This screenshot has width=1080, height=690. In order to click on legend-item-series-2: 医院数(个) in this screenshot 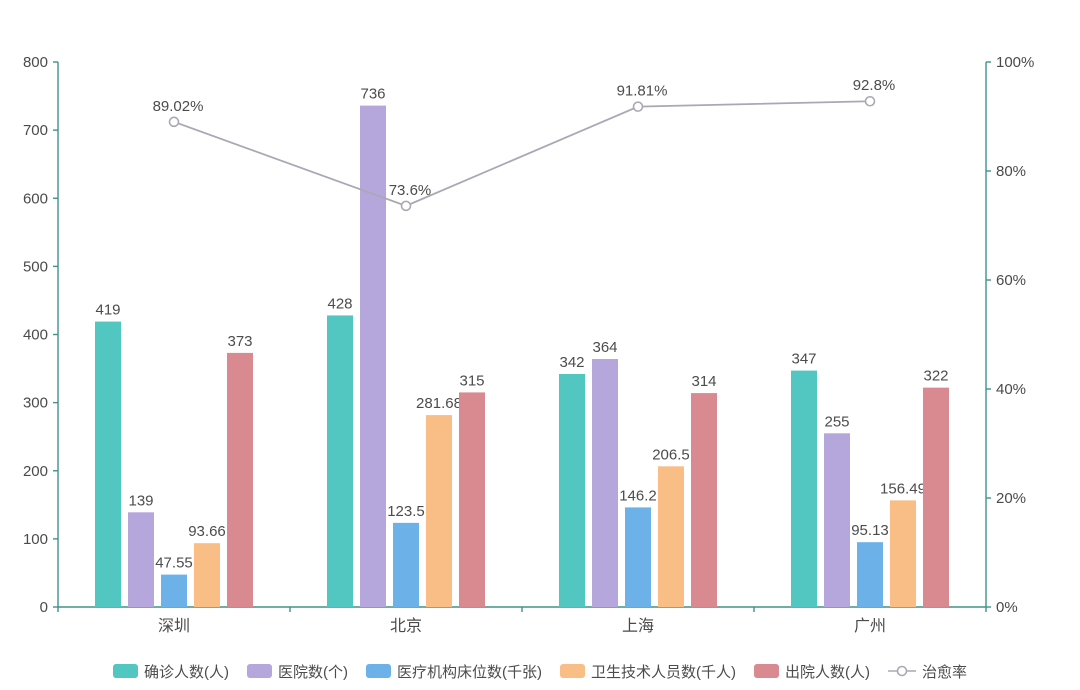, I will do `click(297, 671)`.